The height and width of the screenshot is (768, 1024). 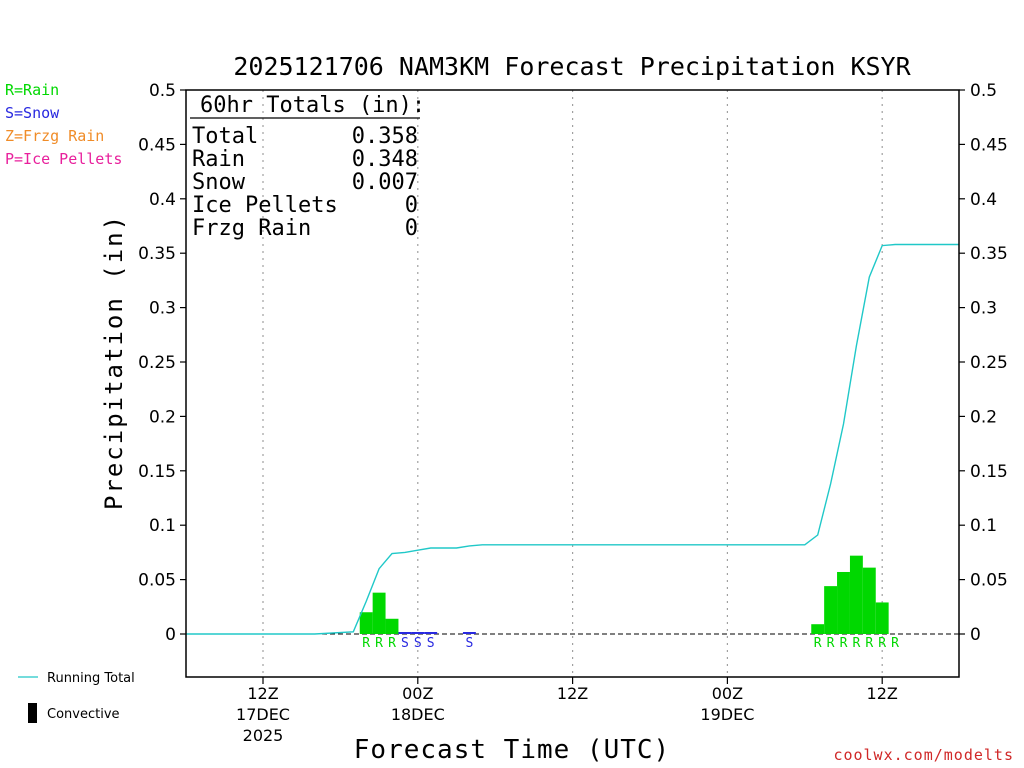 I want to click on x-tick-year: 2025, so click(x=263, y=735).